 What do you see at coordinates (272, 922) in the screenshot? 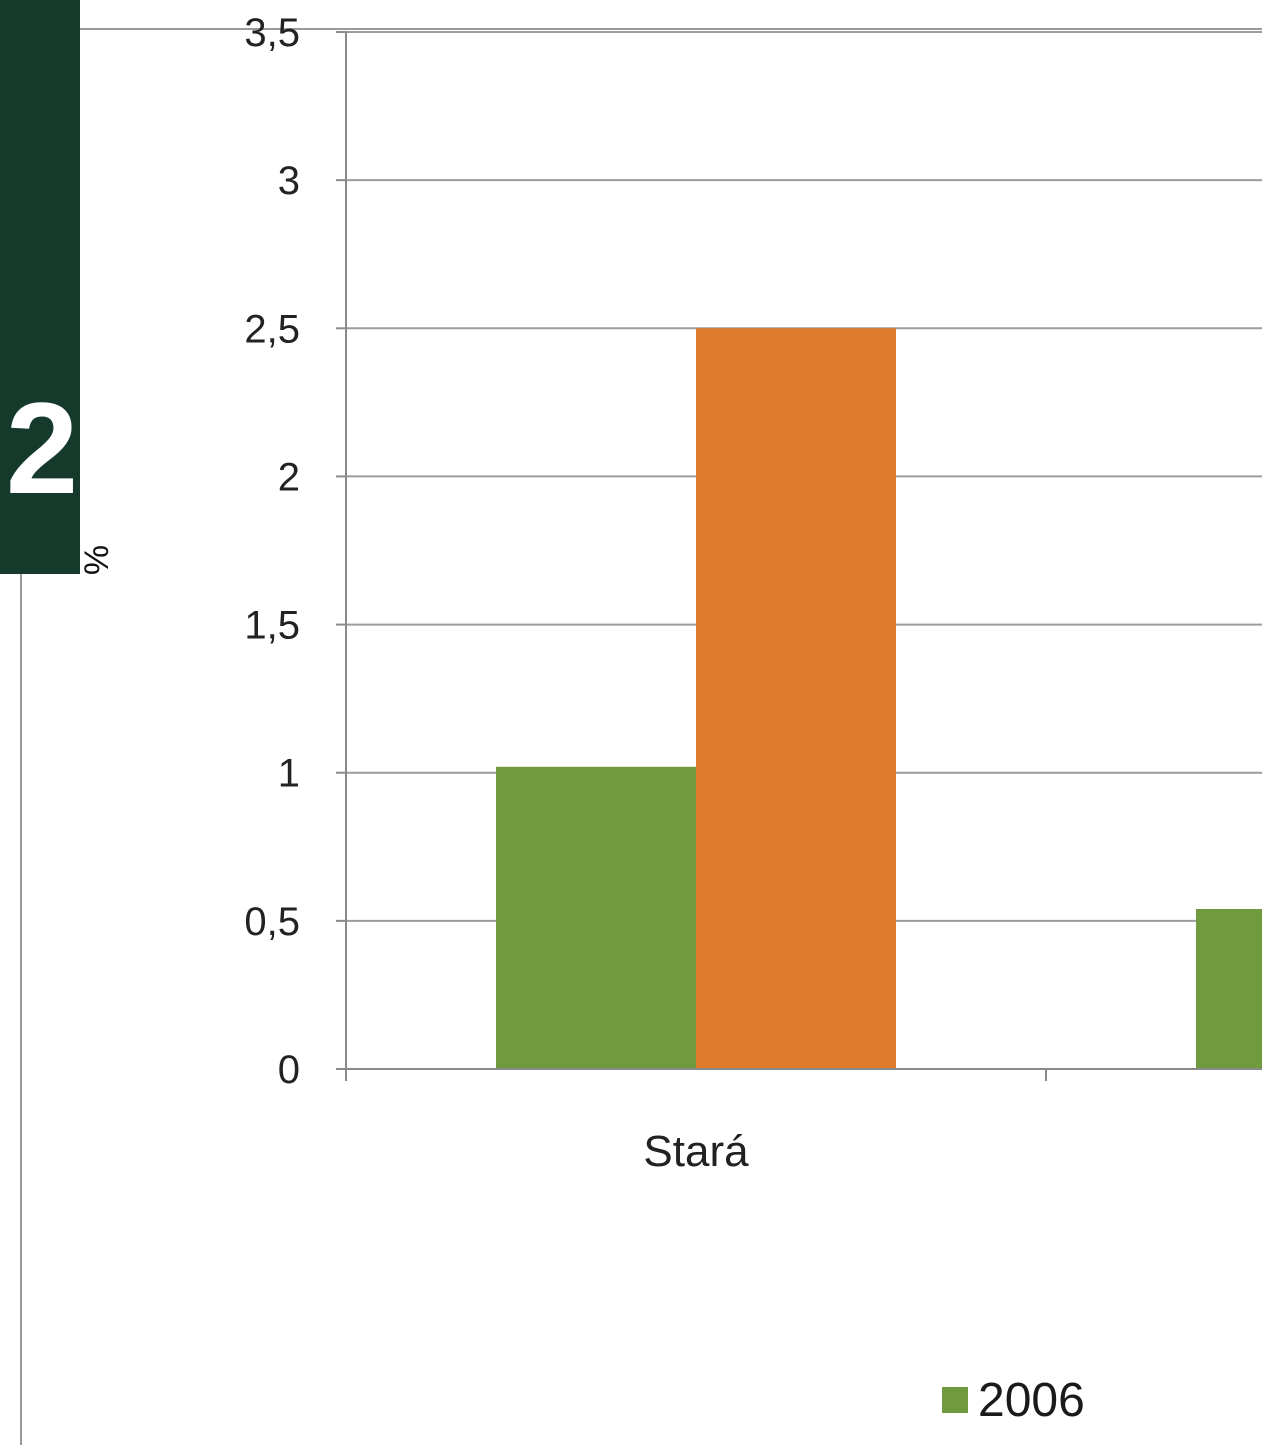
I see `y-tick-label: 0,5` at bounding box center [272, 922].